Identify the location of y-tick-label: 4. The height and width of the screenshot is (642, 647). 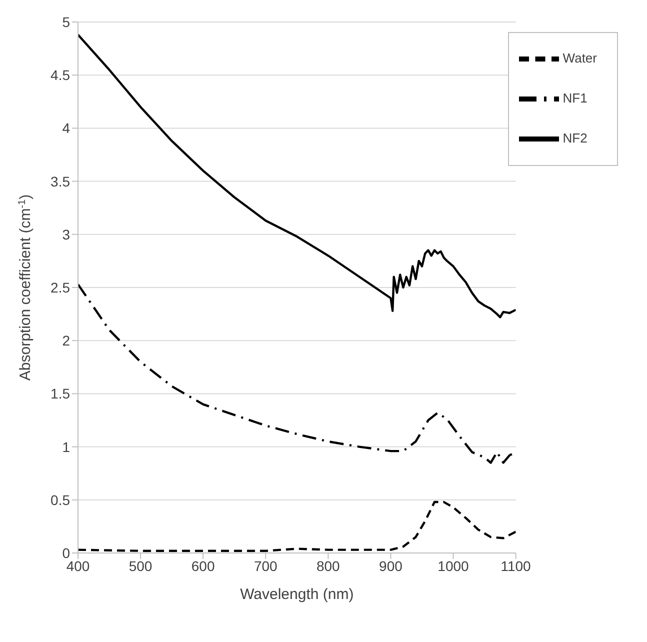
(66, 128).